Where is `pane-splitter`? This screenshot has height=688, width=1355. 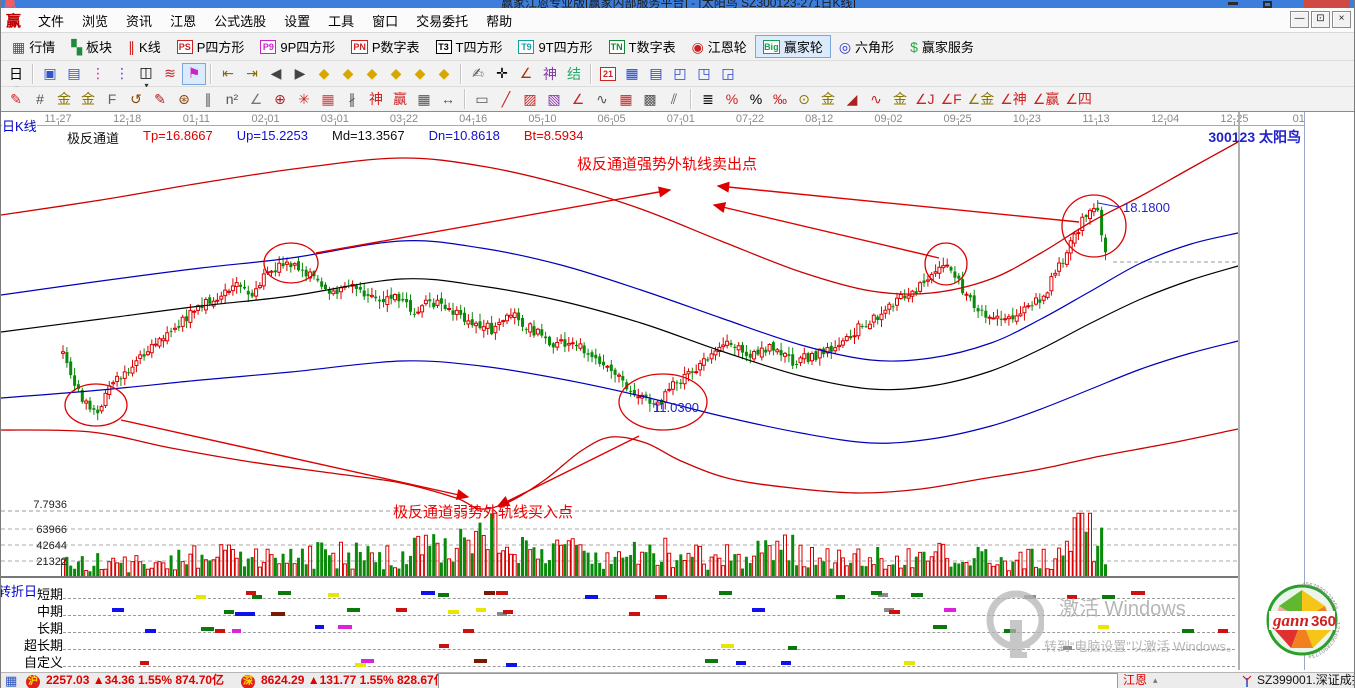
pane-splitter is located at coordinates (620, 577).